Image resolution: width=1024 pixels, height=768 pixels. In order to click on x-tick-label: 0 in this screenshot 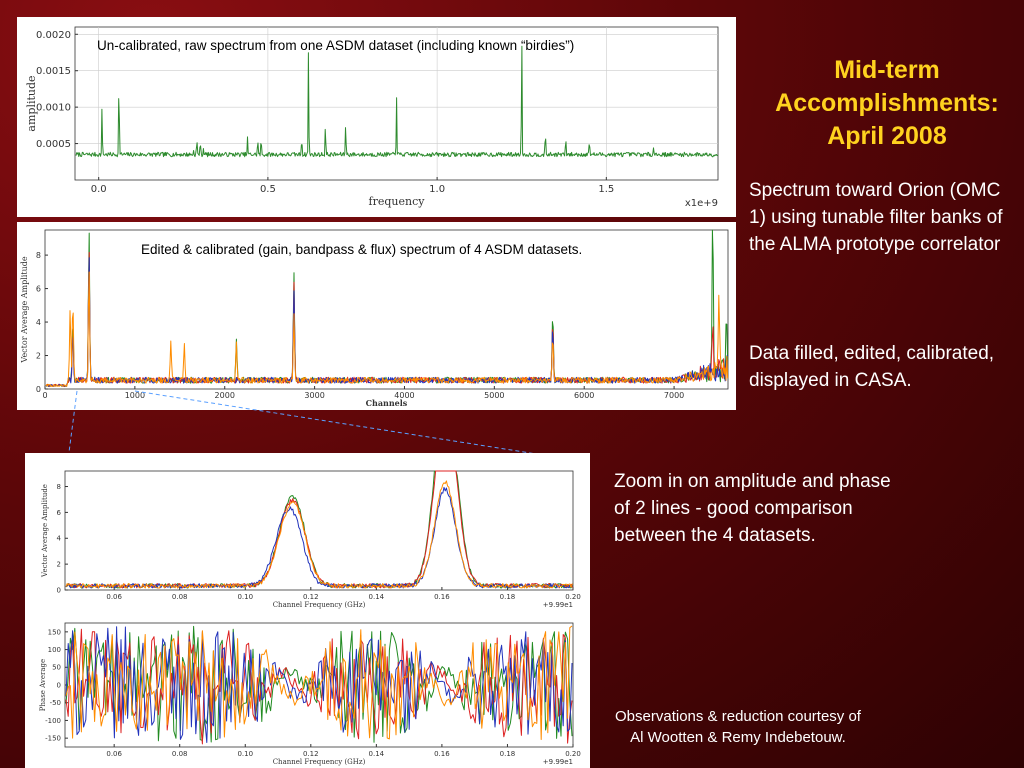, I will do `click(44, 395)`.